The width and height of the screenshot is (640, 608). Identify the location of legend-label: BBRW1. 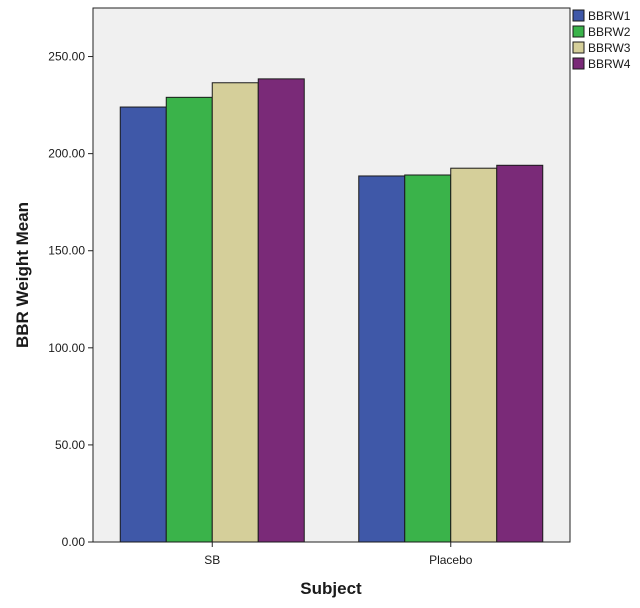
(609, 16).